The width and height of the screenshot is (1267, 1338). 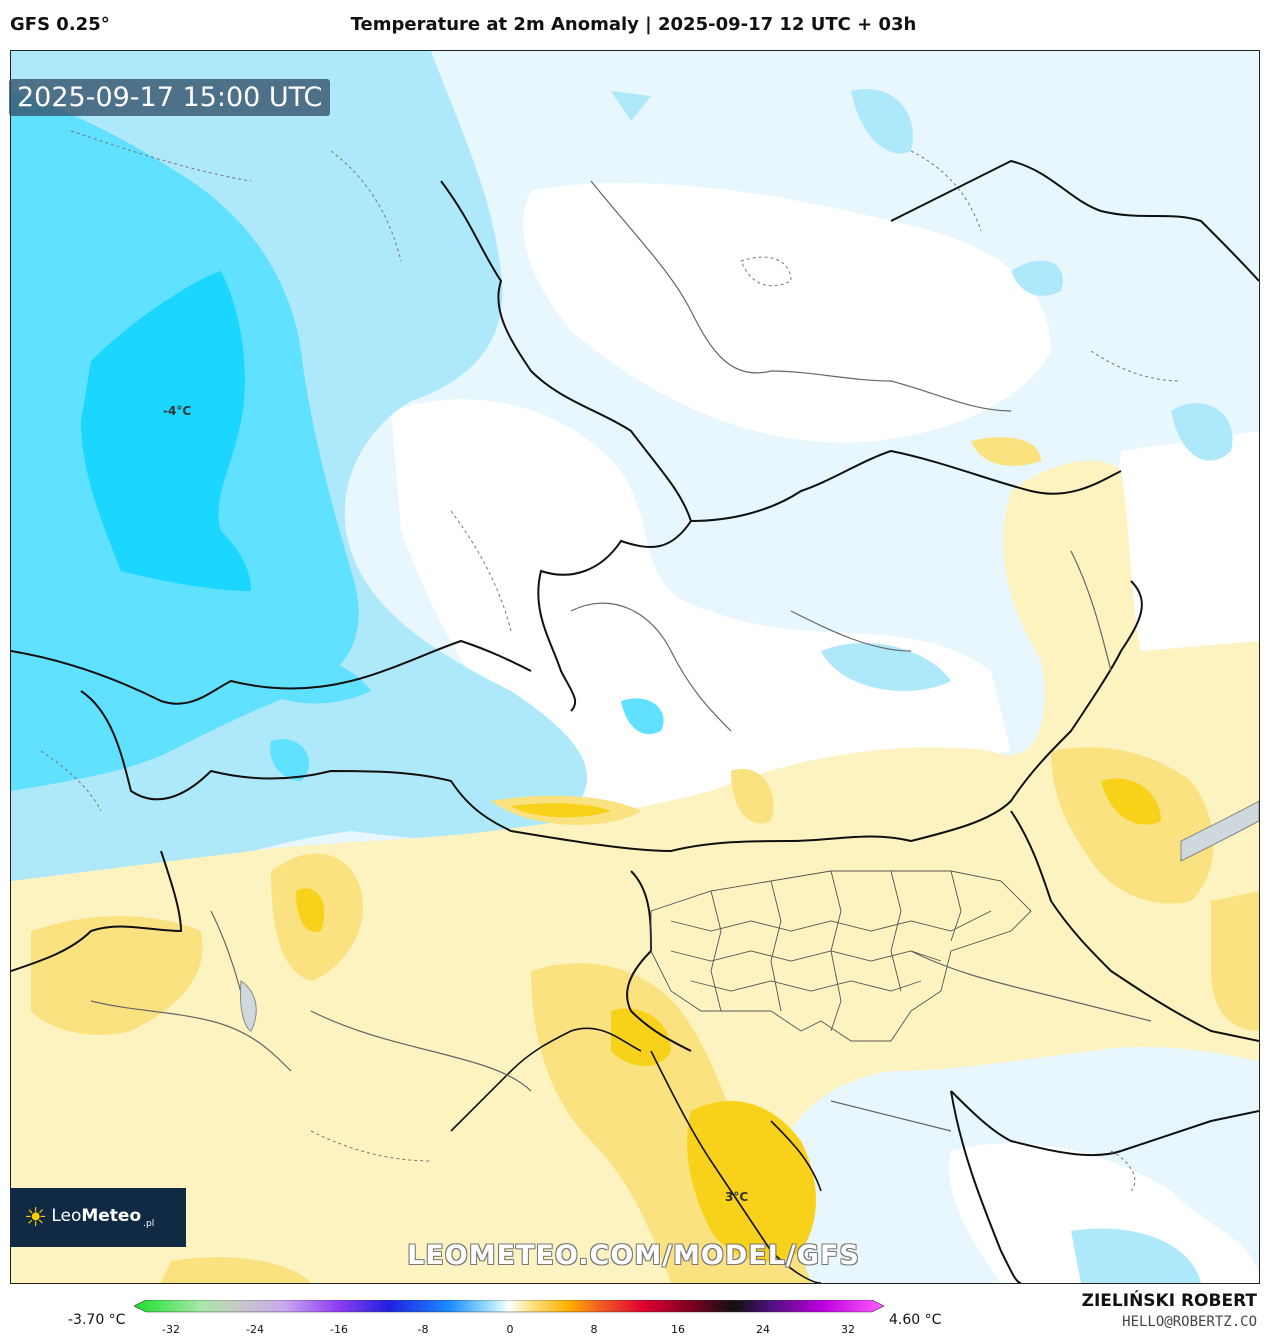 I want to click on valid-time-badge: 2025-09-17 15:00 UTC, so click(x=170, y=97).